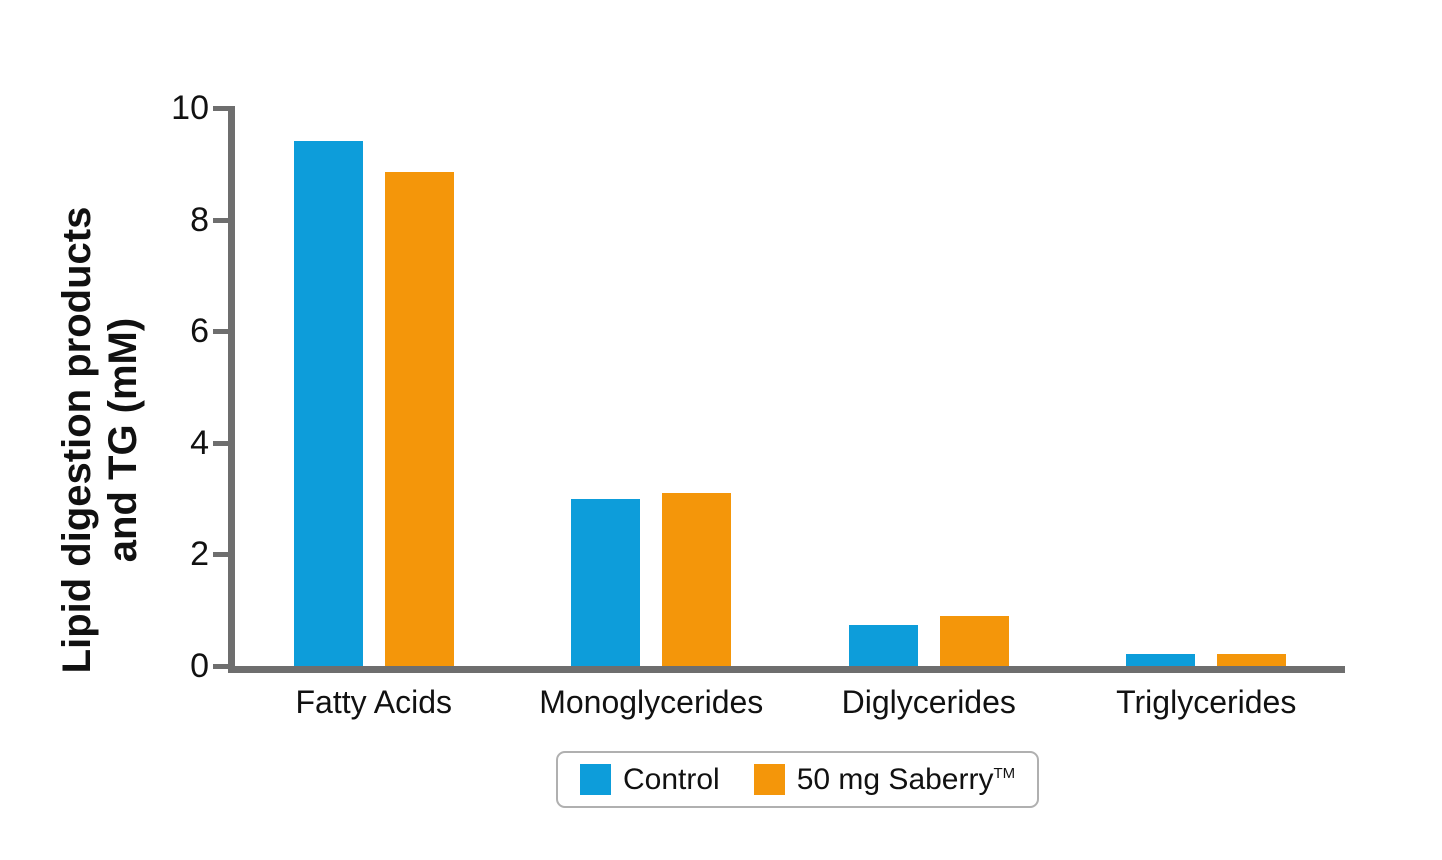  Describe the element at coordinates (190, 108) in the screenshot. I see `y-tick-label-10: 10` at that location.